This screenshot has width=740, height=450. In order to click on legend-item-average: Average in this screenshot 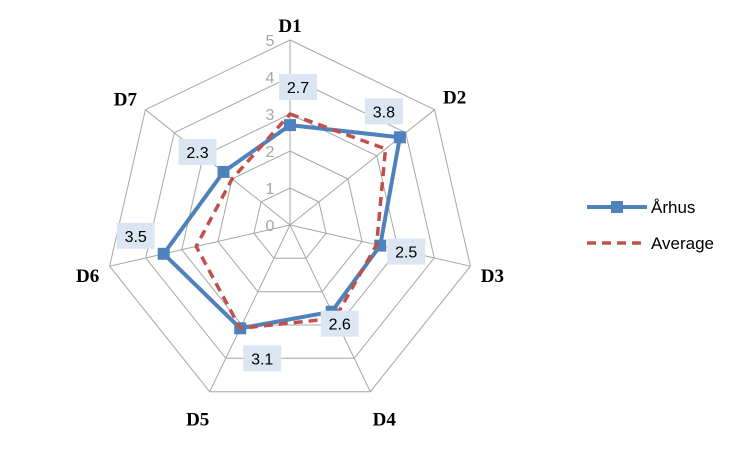, I will do `click(650, 243)`.